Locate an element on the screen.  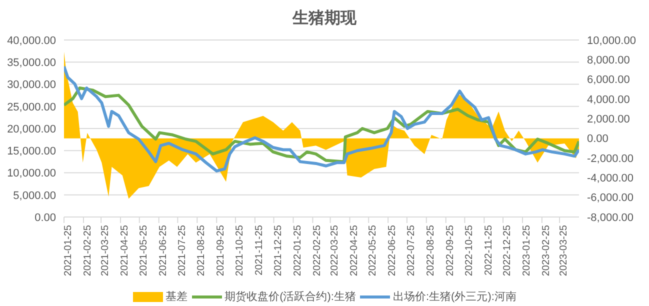
x-tick-label: 2022-06-25 is located at coordinates (392, 250).